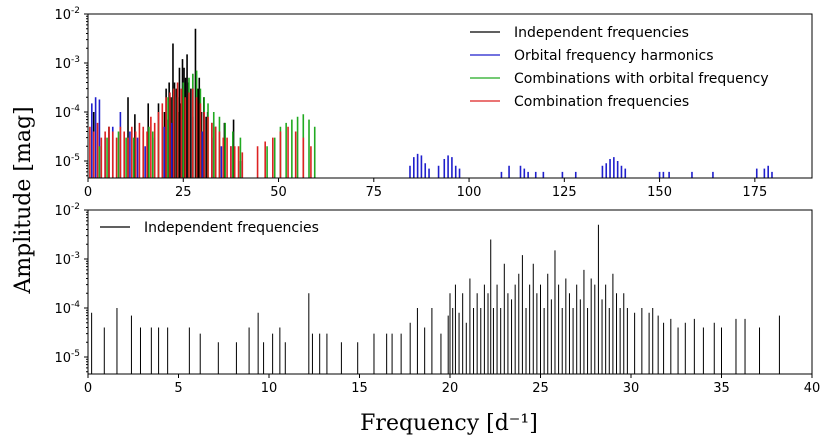 This screenshot has width=830, height=443. Describe the element at coordinates (601, 33) in the screenshot. I see `legend-label: Independent frequencies` at that location.